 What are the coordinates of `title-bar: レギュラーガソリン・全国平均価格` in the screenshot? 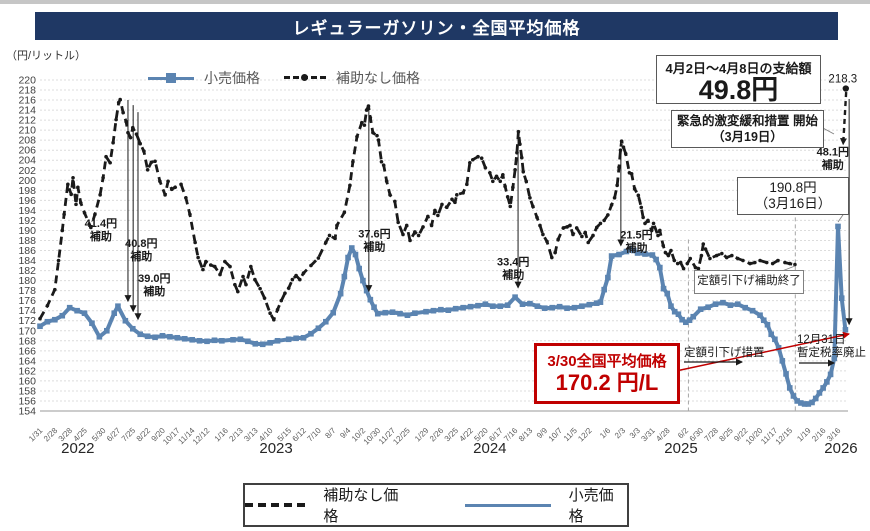 It's located at (436, 26).